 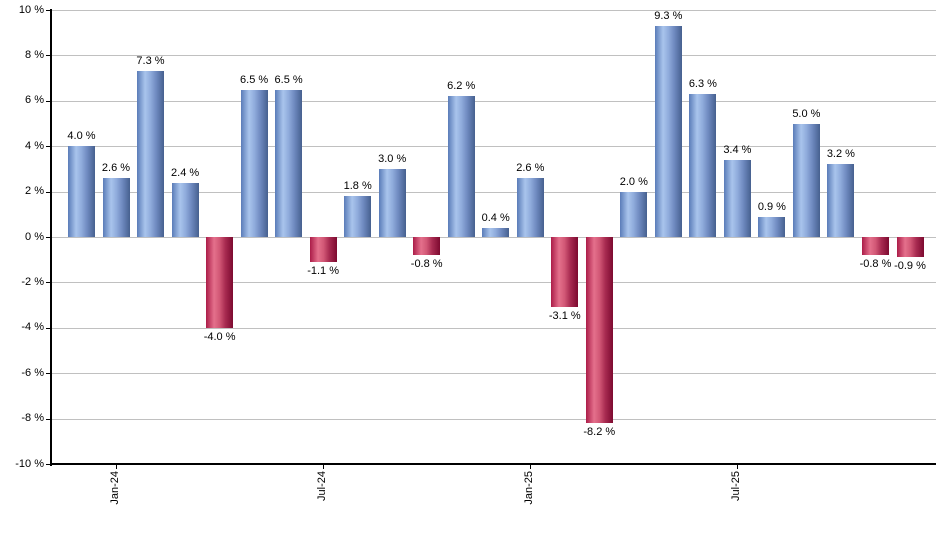 What do you see at coordinates (34, 100) in the screenshot?
I see `y-axis-tick-label: 6 %` at bounding box center [34, 100].